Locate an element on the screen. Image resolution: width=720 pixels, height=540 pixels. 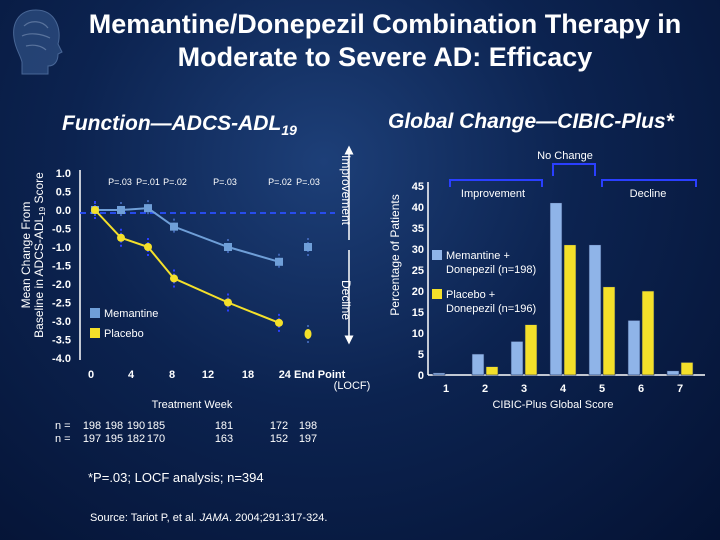
cibic-bars is located at coordinates (563, 289).